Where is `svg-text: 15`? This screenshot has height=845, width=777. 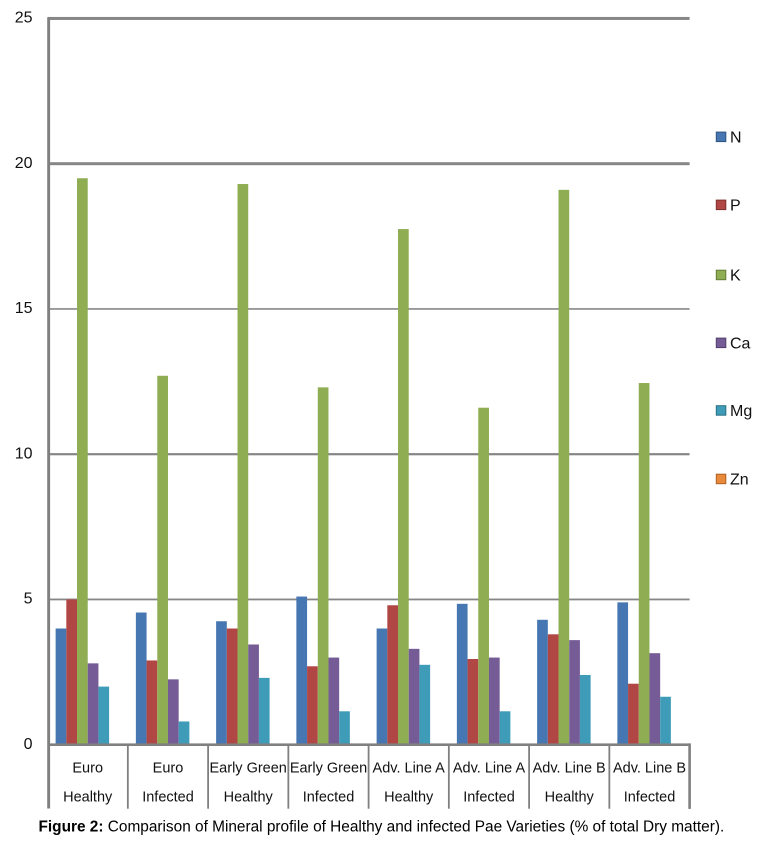
svg-text: 15 is located at coordinates (24, 308).